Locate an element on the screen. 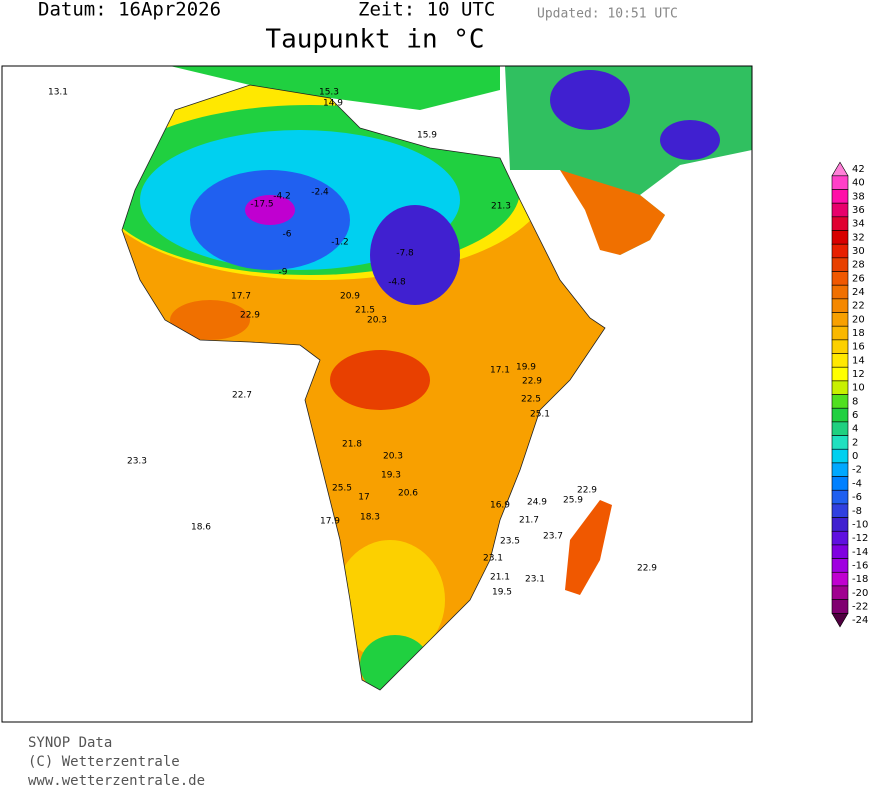 The height and width of the screenshot is (791, 871). station-value: 22.5 is located at coordinates (531, 400).